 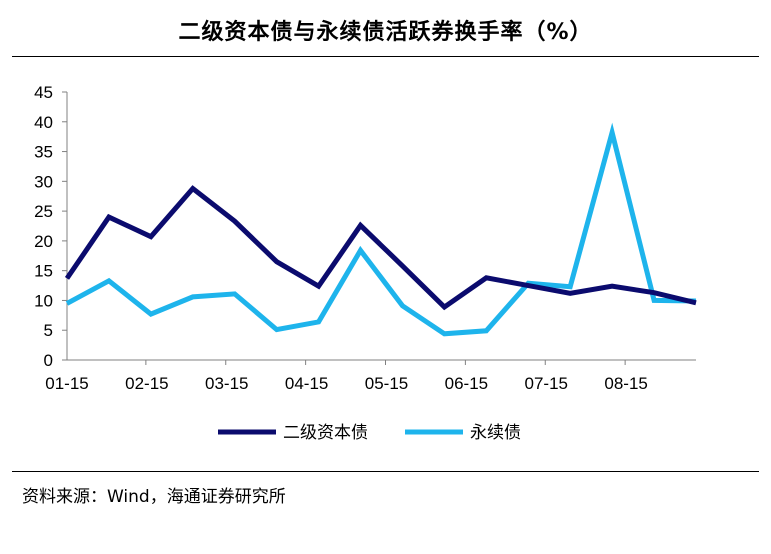 I want to click on legend-tier2-capital-bond-label: 二级资本债, so click(x=325, y=433).